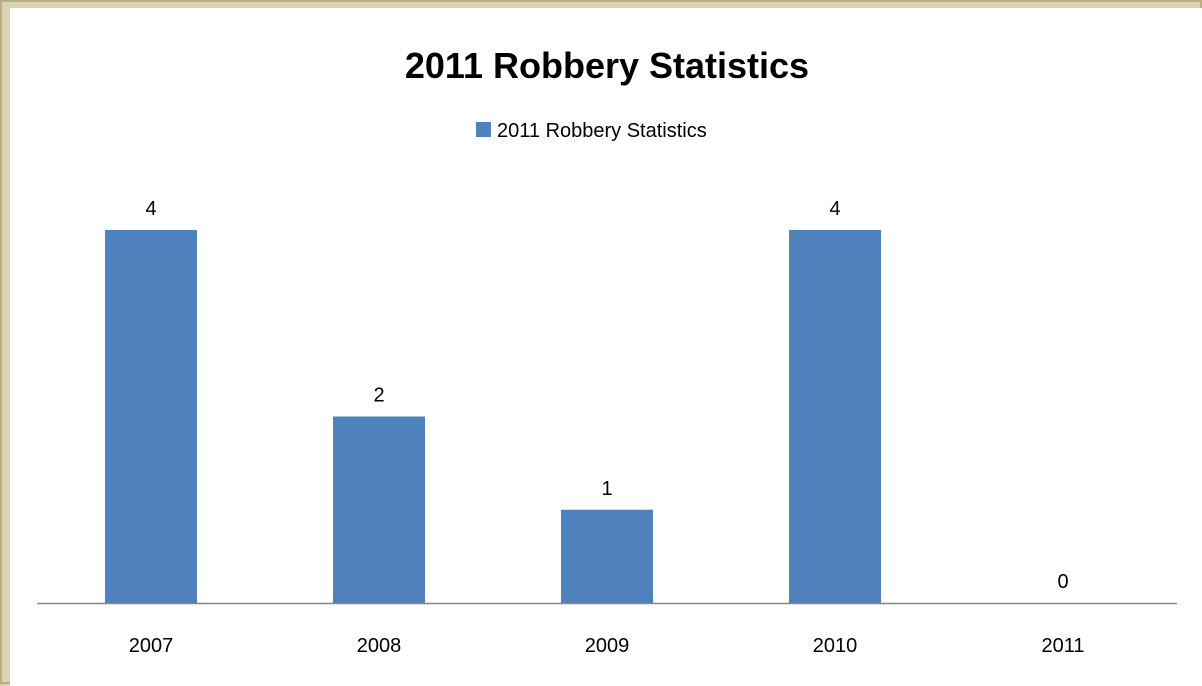 This screenshot has height=686, width=1202. Describe the element at coordinates (151, 416) in the screenshot. I see `bar-2007` at that location.